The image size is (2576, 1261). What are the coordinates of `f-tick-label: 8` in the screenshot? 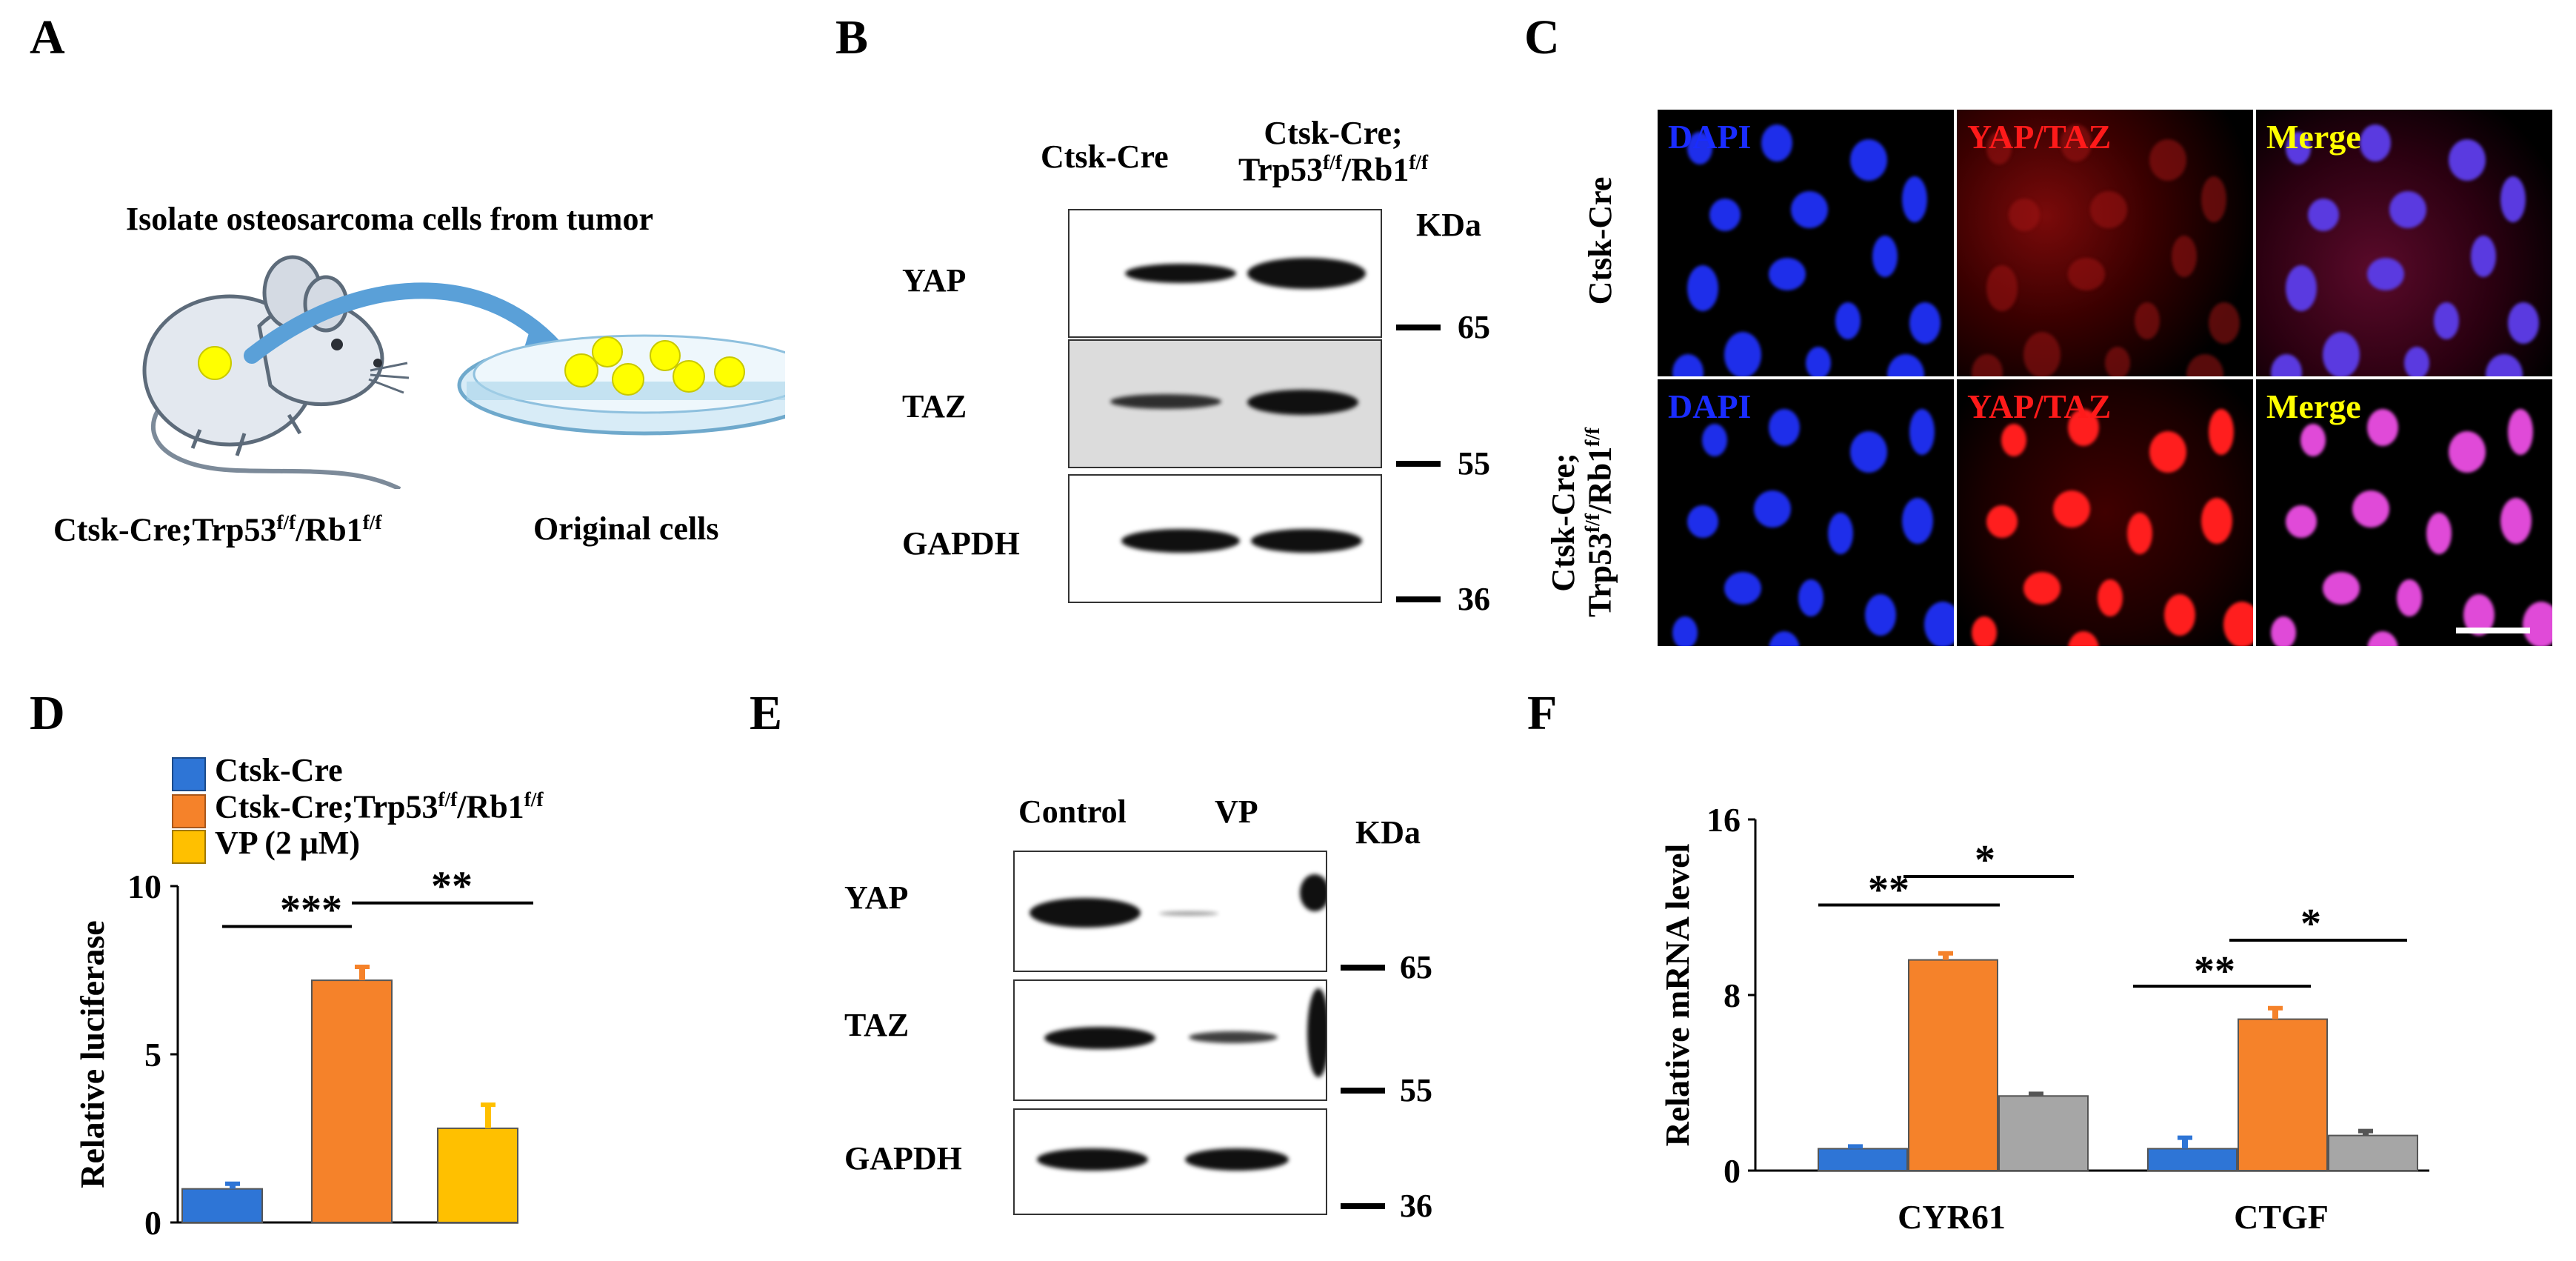 It's located at (1732, 995).